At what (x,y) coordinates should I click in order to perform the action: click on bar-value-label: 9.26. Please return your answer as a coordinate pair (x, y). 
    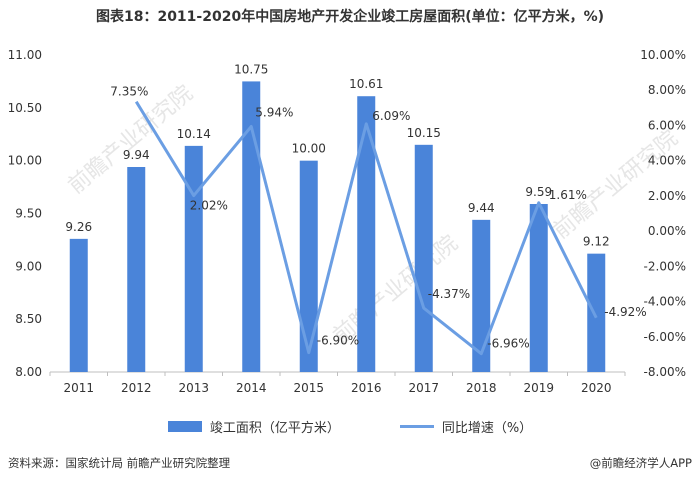
    Looking at the image, I should click on (78, 227).